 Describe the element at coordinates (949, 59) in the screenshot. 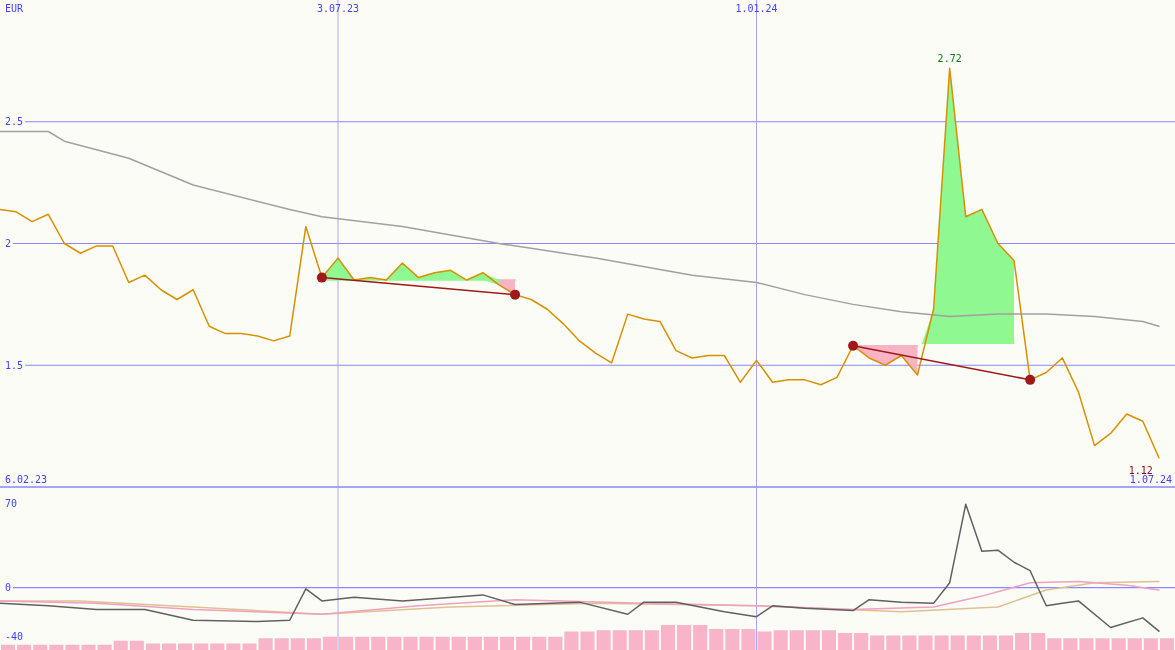

I see `annotation: 2.72` at that location.